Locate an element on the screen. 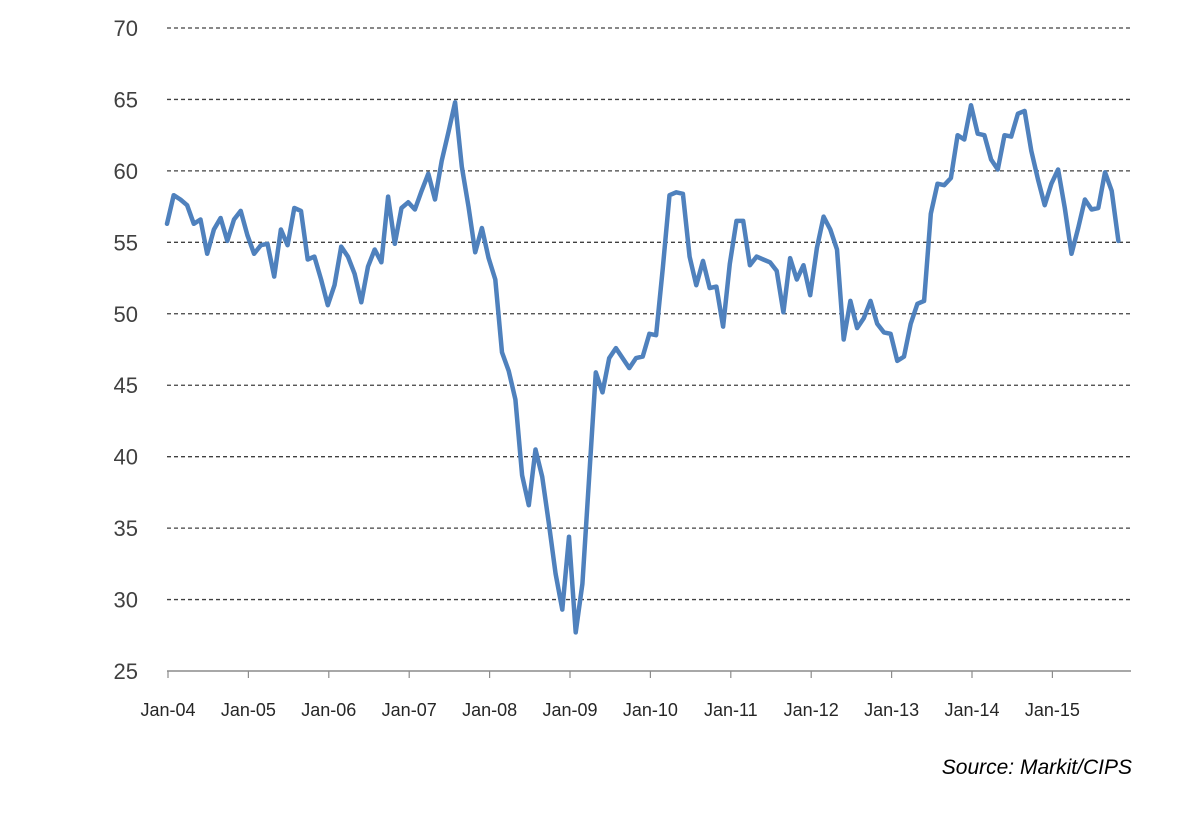 The width and height of the screenshot is (1200, 828). x-tick-label: Jan-05 is located at coordinates (248, 710).